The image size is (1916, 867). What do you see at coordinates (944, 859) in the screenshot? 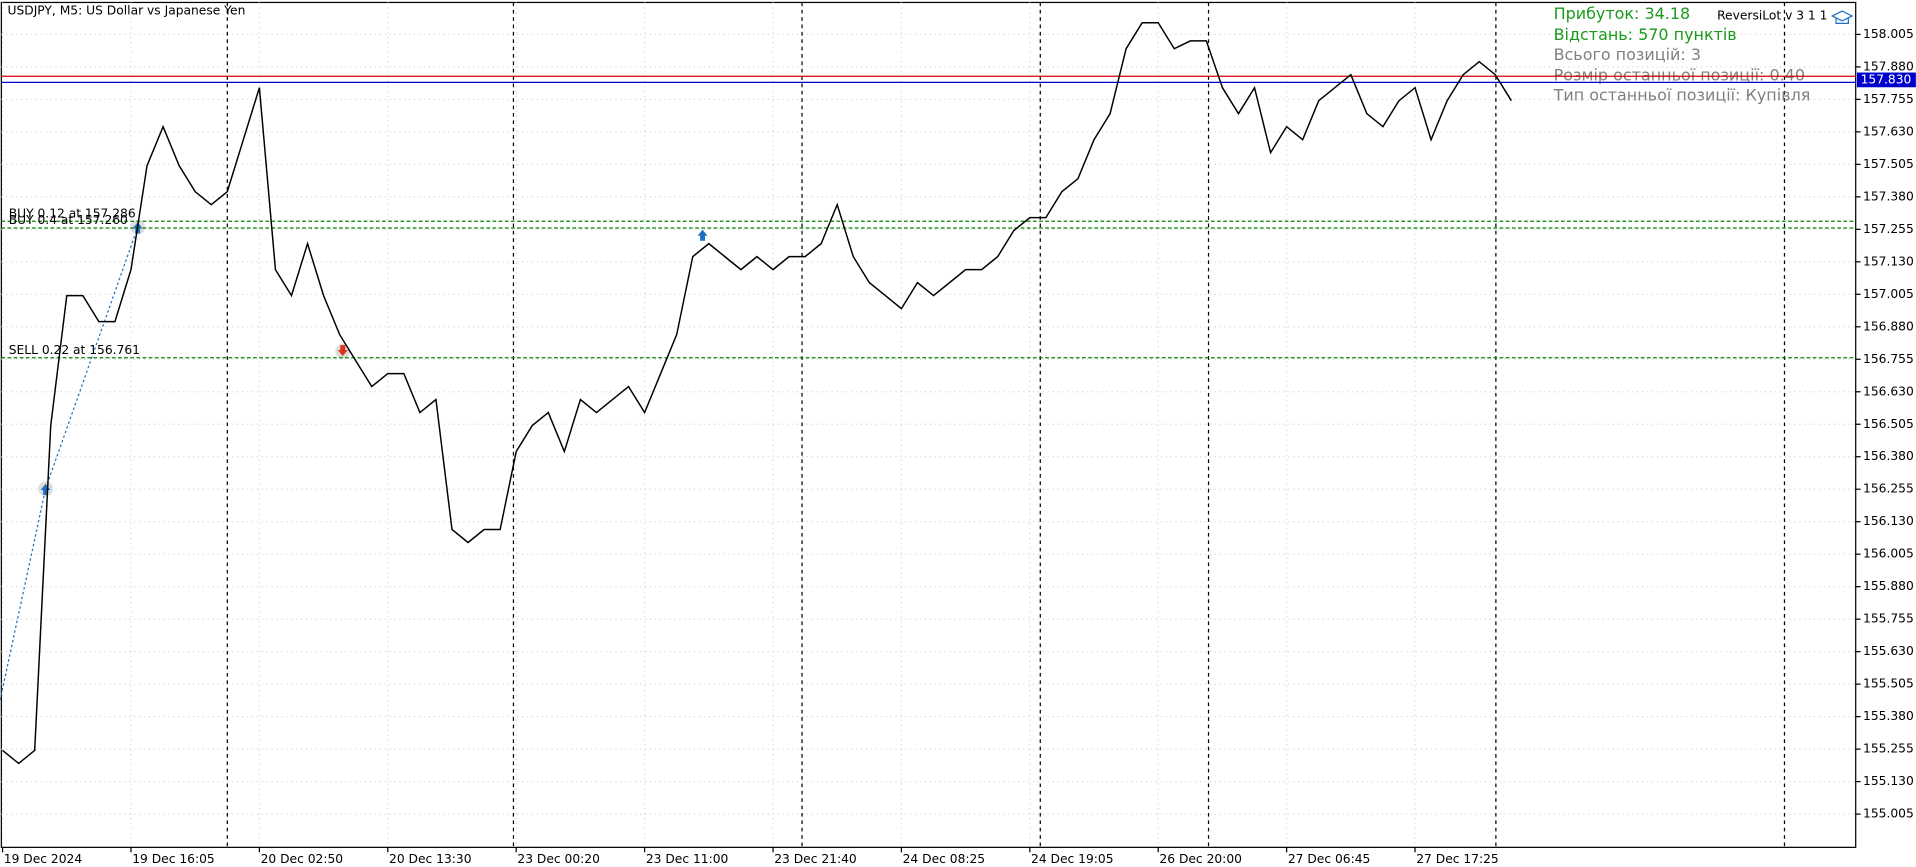
I see `x-tick-label: 24 Dec 08:25` at bounding box center [944, 859].